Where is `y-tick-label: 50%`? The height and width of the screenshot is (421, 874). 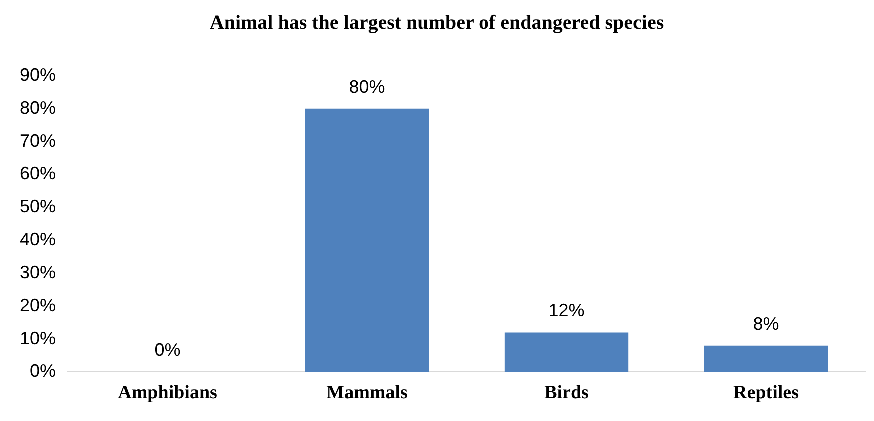
y-tick-label: 50% is located at coordinates (38, 206).